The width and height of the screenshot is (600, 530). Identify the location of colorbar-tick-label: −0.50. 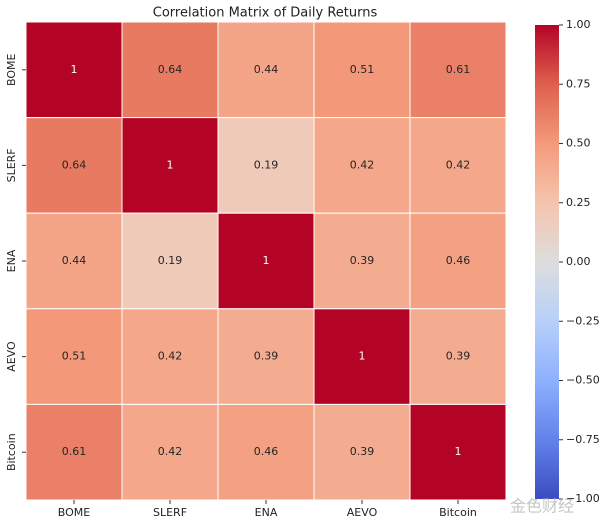
(583, 380).